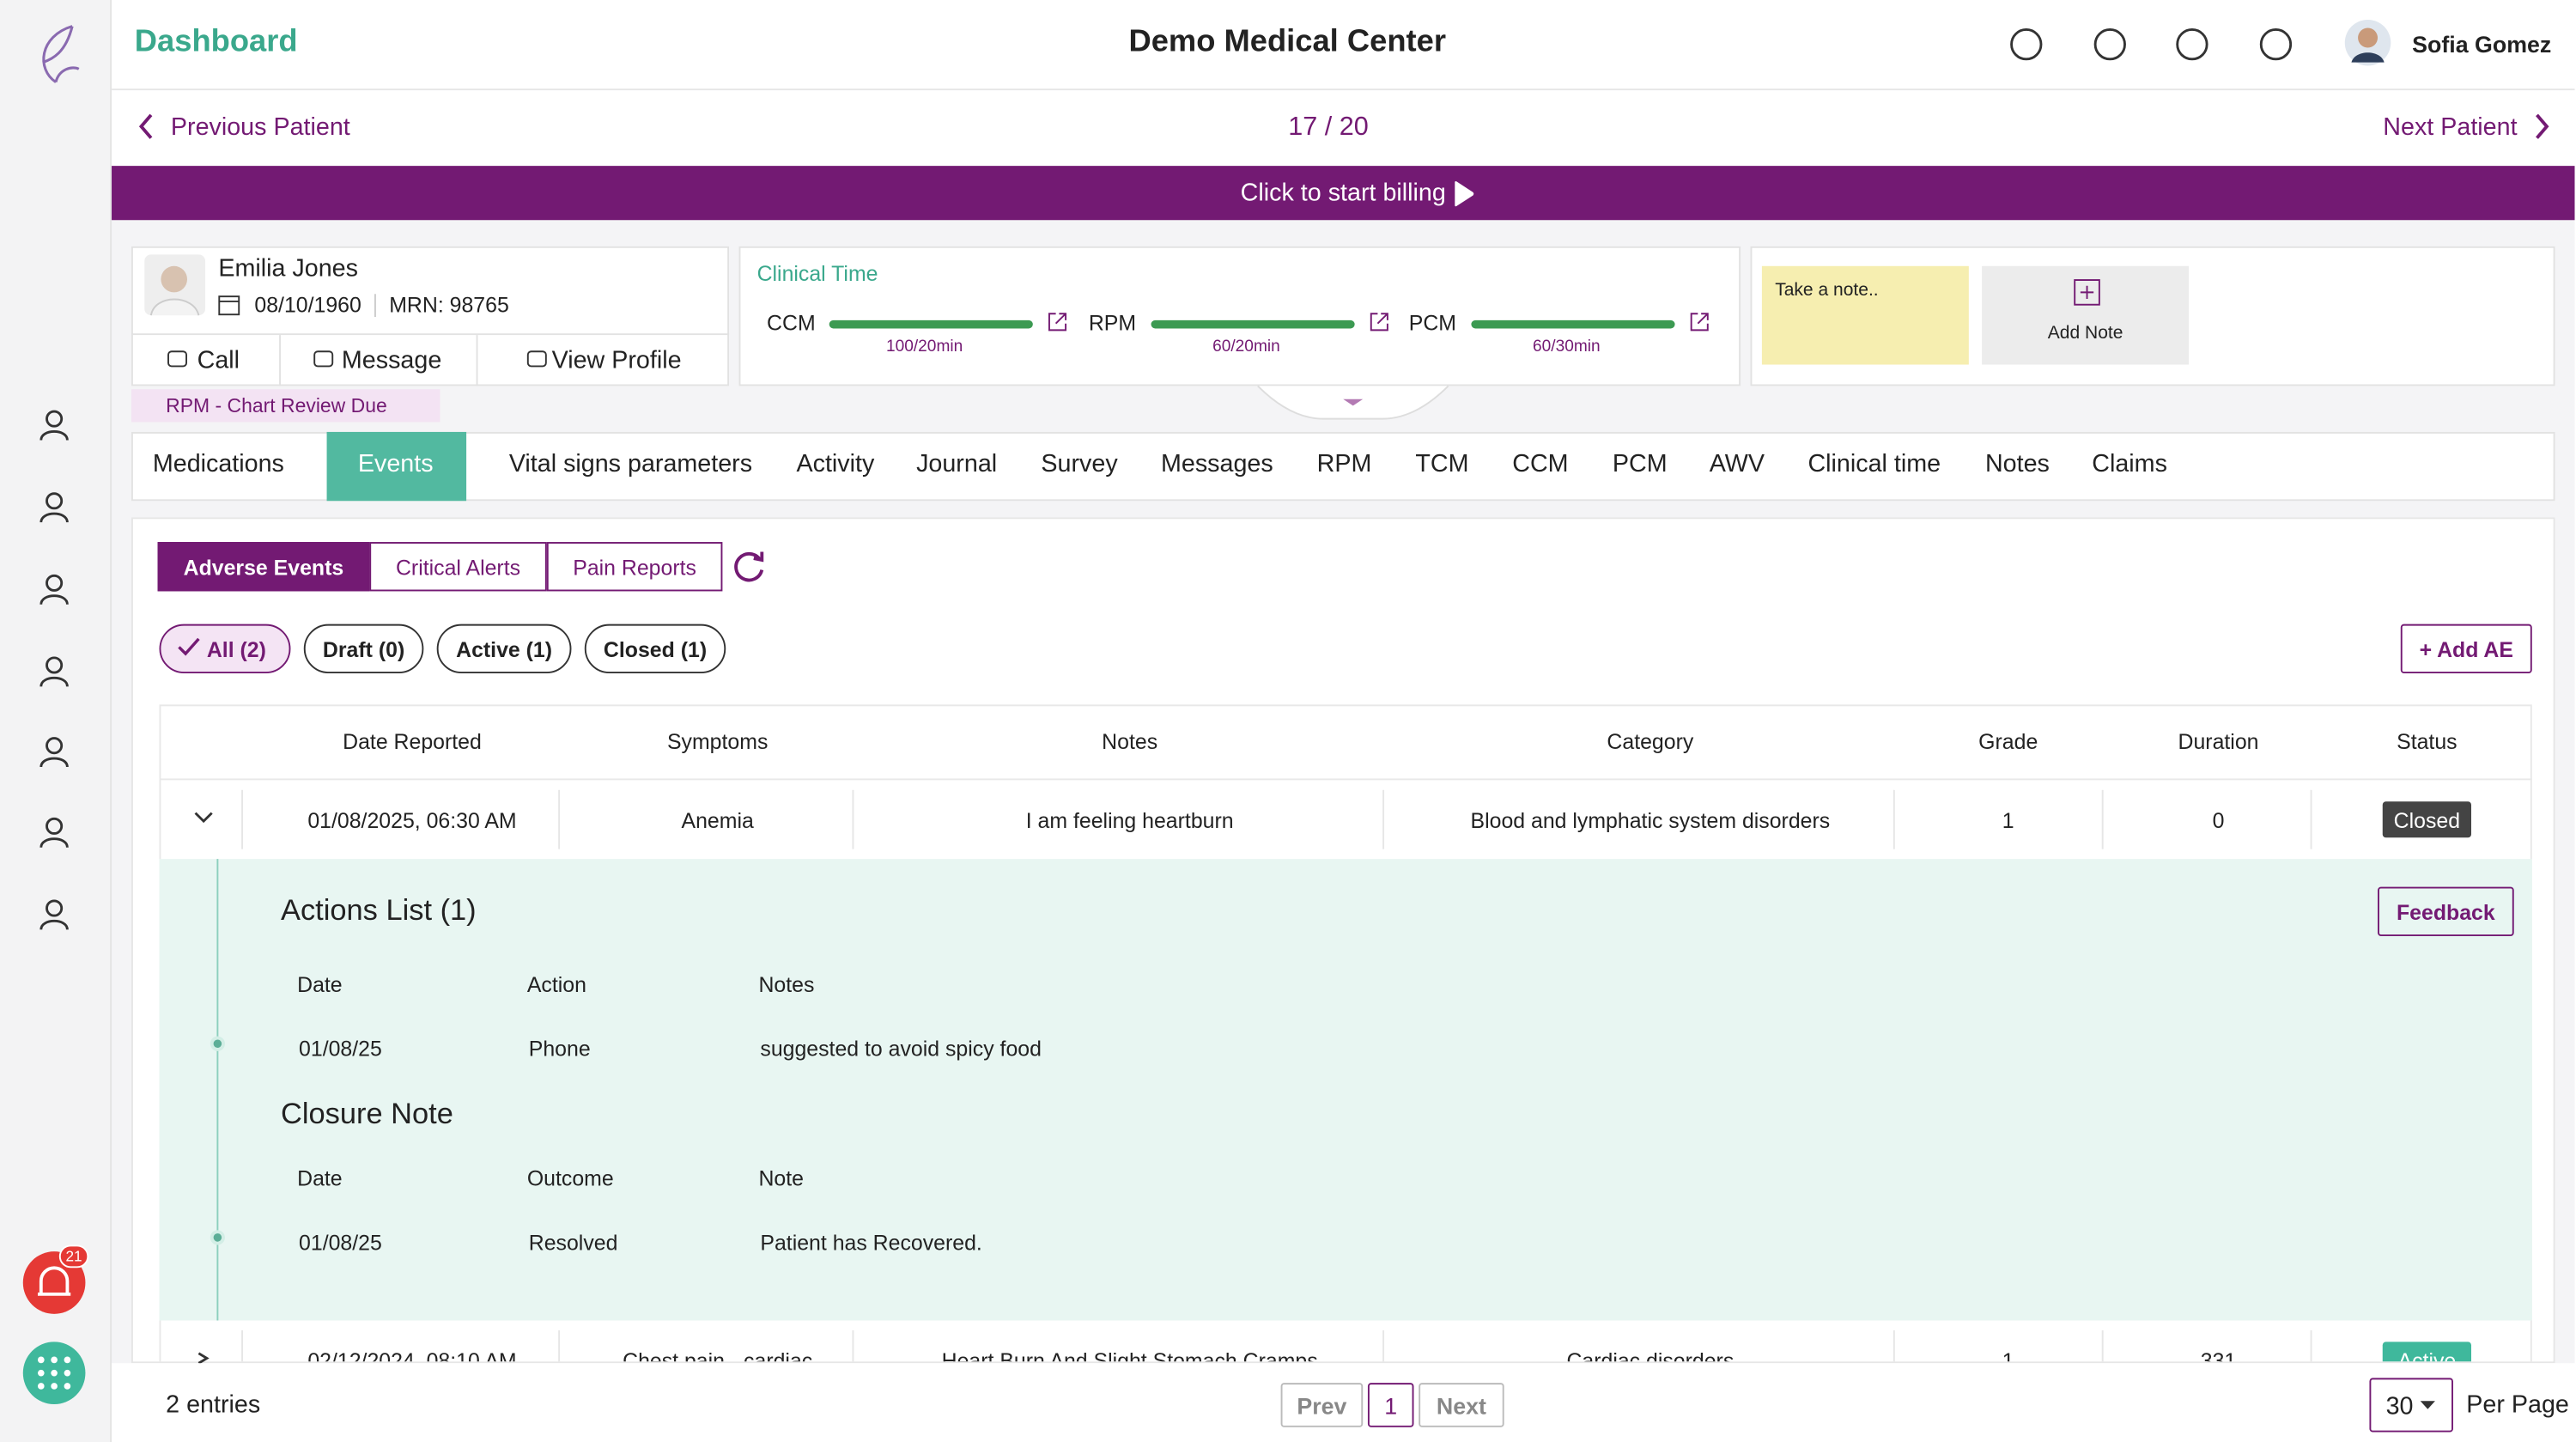 This screenshot has height=1442, width=2576. Describe the element at coordinates (1464, 193) in the screenshot. I see `play-icon` at that location.